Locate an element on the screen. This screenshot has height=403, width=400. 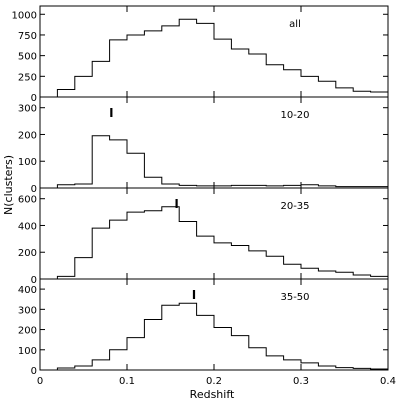
x-tick-label: 0.4 is located at coordinates (388, 381).